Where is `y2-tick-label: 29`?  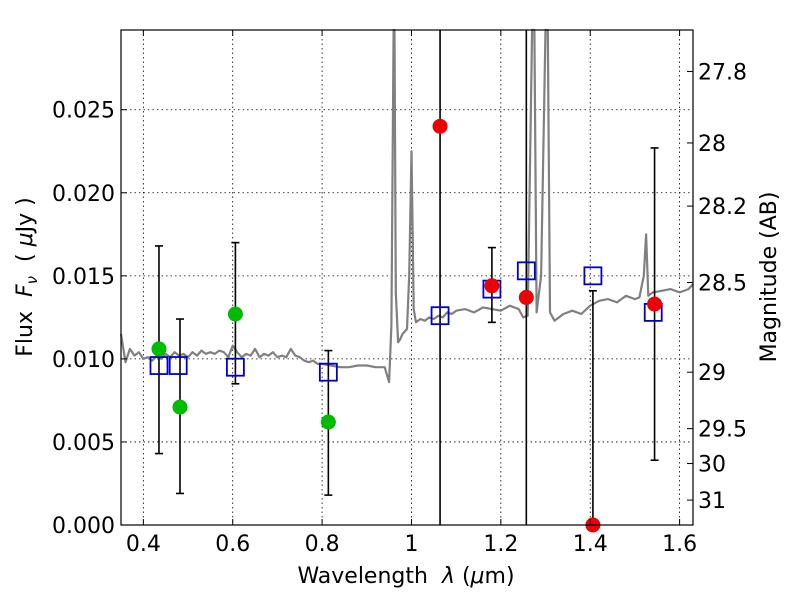 y2-tick-label: 29 is located at coordinates (712, 373).